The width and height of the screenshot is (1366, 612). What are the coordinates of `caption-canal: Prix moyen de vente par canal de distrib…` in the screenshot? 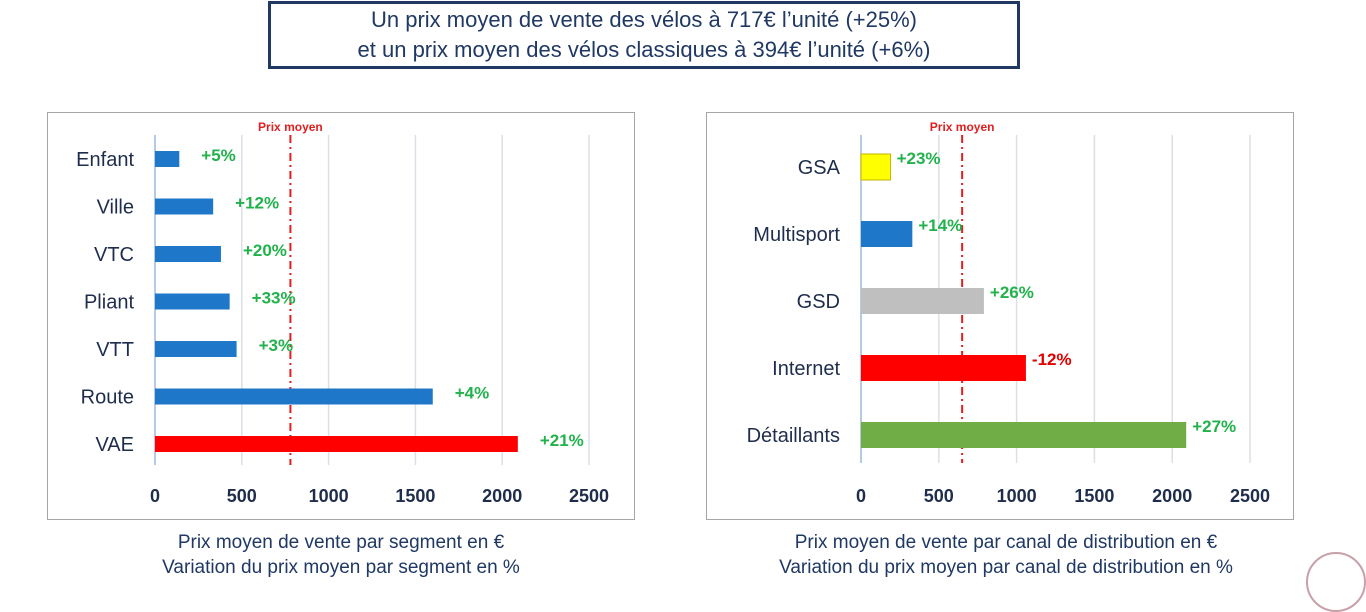 It's located at (1006, 555).